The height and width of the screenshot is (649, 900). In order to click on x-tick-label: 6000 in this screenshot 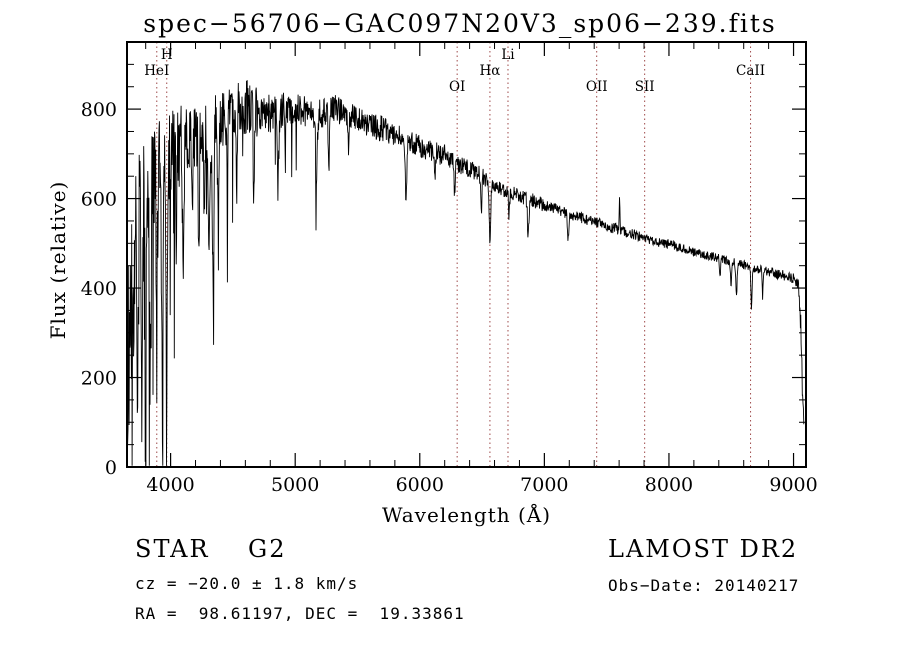, I will do `click(420, 485)`.